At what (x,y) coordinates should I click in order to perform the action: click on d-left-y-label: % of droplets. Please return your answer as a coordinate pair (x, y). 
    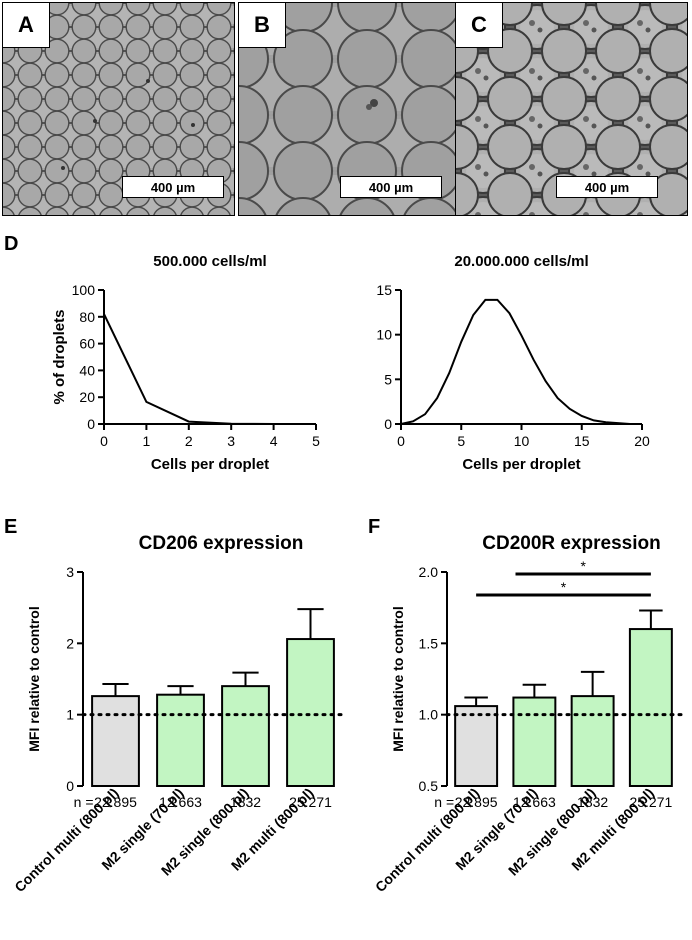
    Looking at the image, I should click on (59, 356).